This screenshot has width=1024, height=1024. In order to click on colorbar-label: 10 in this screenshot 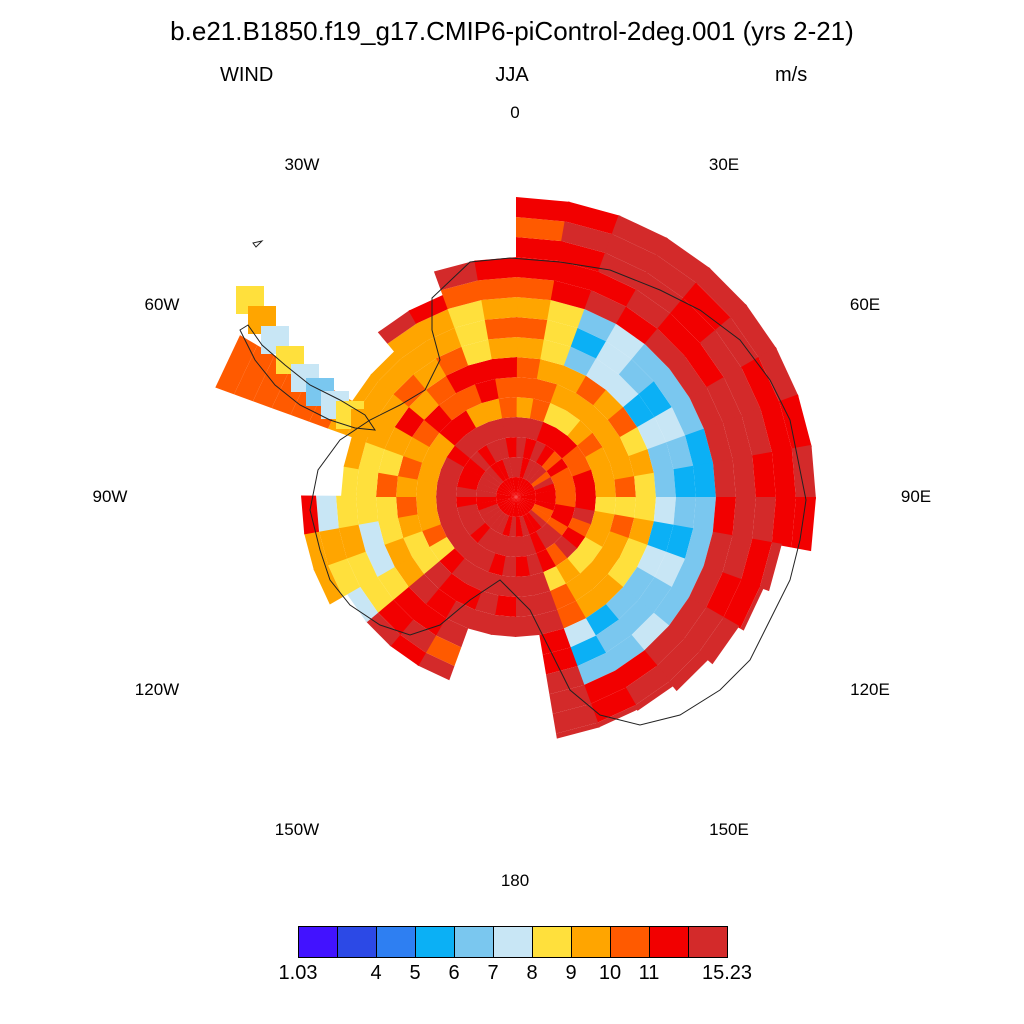, I will do `click(610, 973)`.